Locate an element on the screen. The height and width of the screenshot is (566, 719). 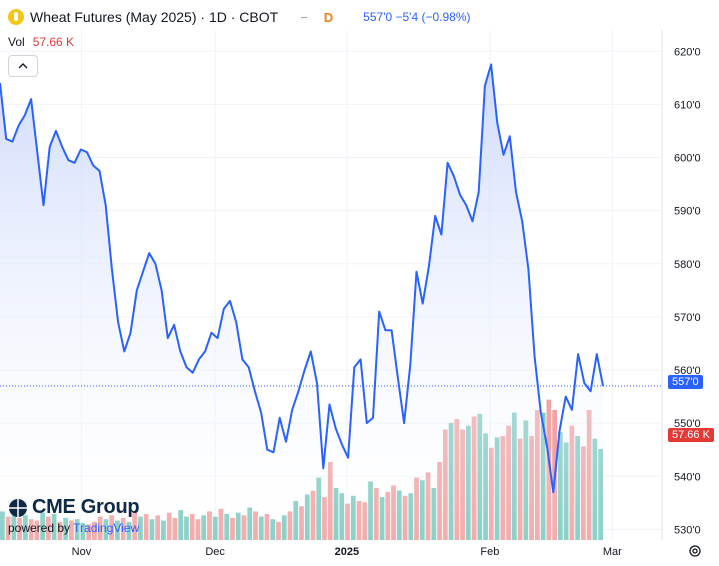
volume-value: 57.66 K is located at coordinates (53, 42).